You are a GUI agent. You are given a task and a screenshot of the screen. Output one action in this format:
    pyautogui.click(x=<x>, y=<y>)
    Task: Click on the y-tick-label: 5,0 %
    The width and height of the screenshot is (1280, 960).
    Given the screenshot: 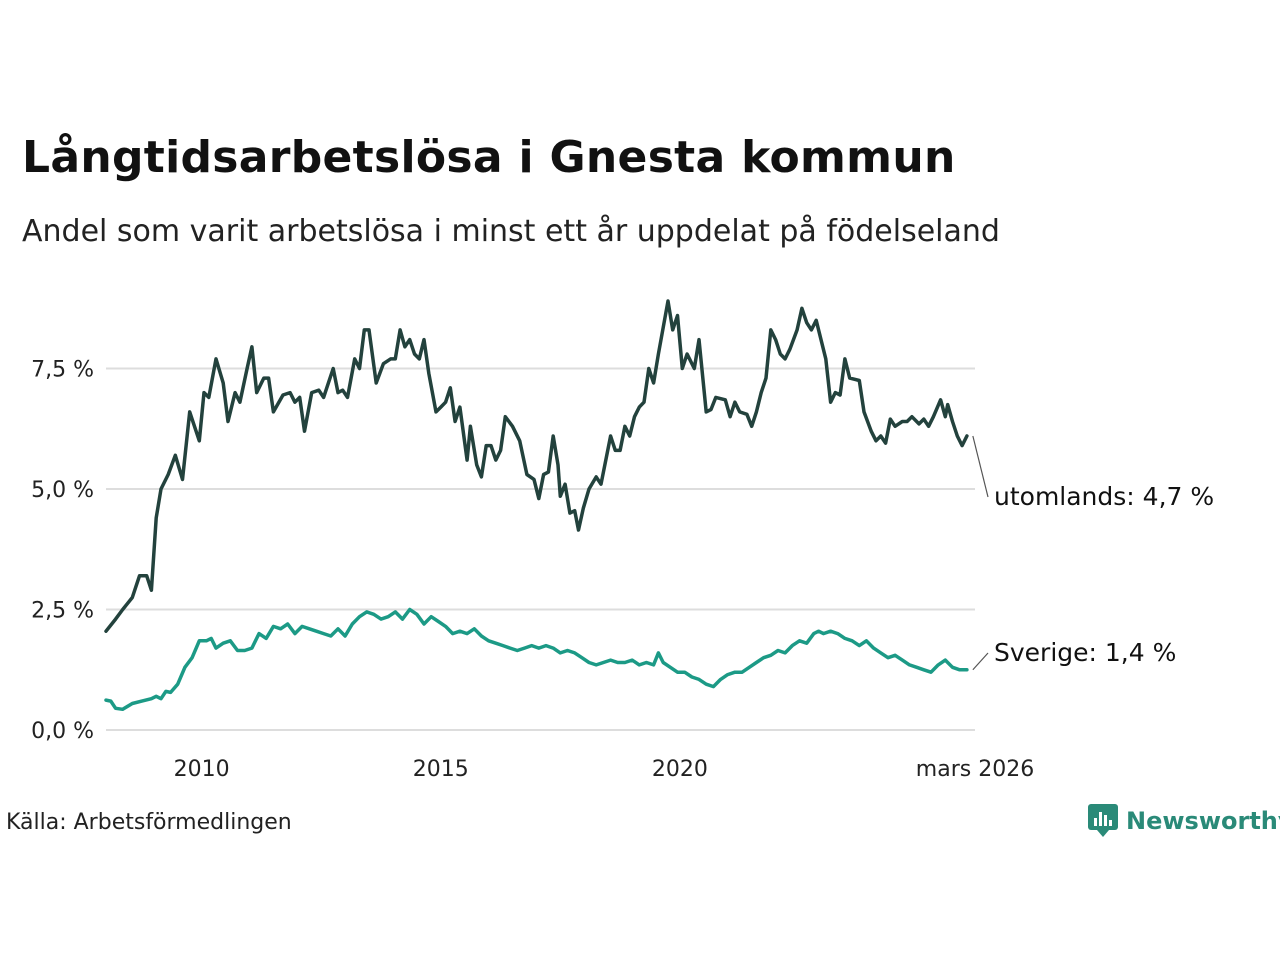 What is the action you would take?
    pyautogui.click(x=62, y=490)
    